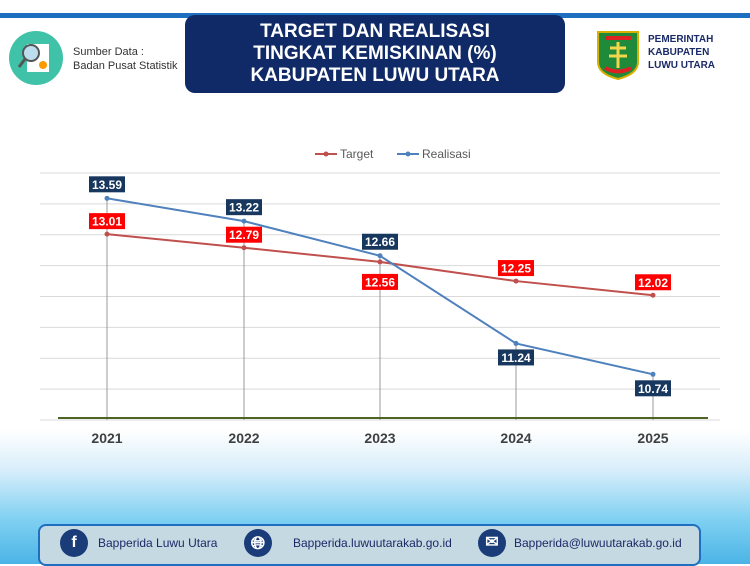 Image resolution: width=750 pixels, height=566 pixels. What do you see at coordinates (158, 543) in the screenshot?
I see `facebook-link: Bapperida Luwu Utara` at bounding box center [158, 543].